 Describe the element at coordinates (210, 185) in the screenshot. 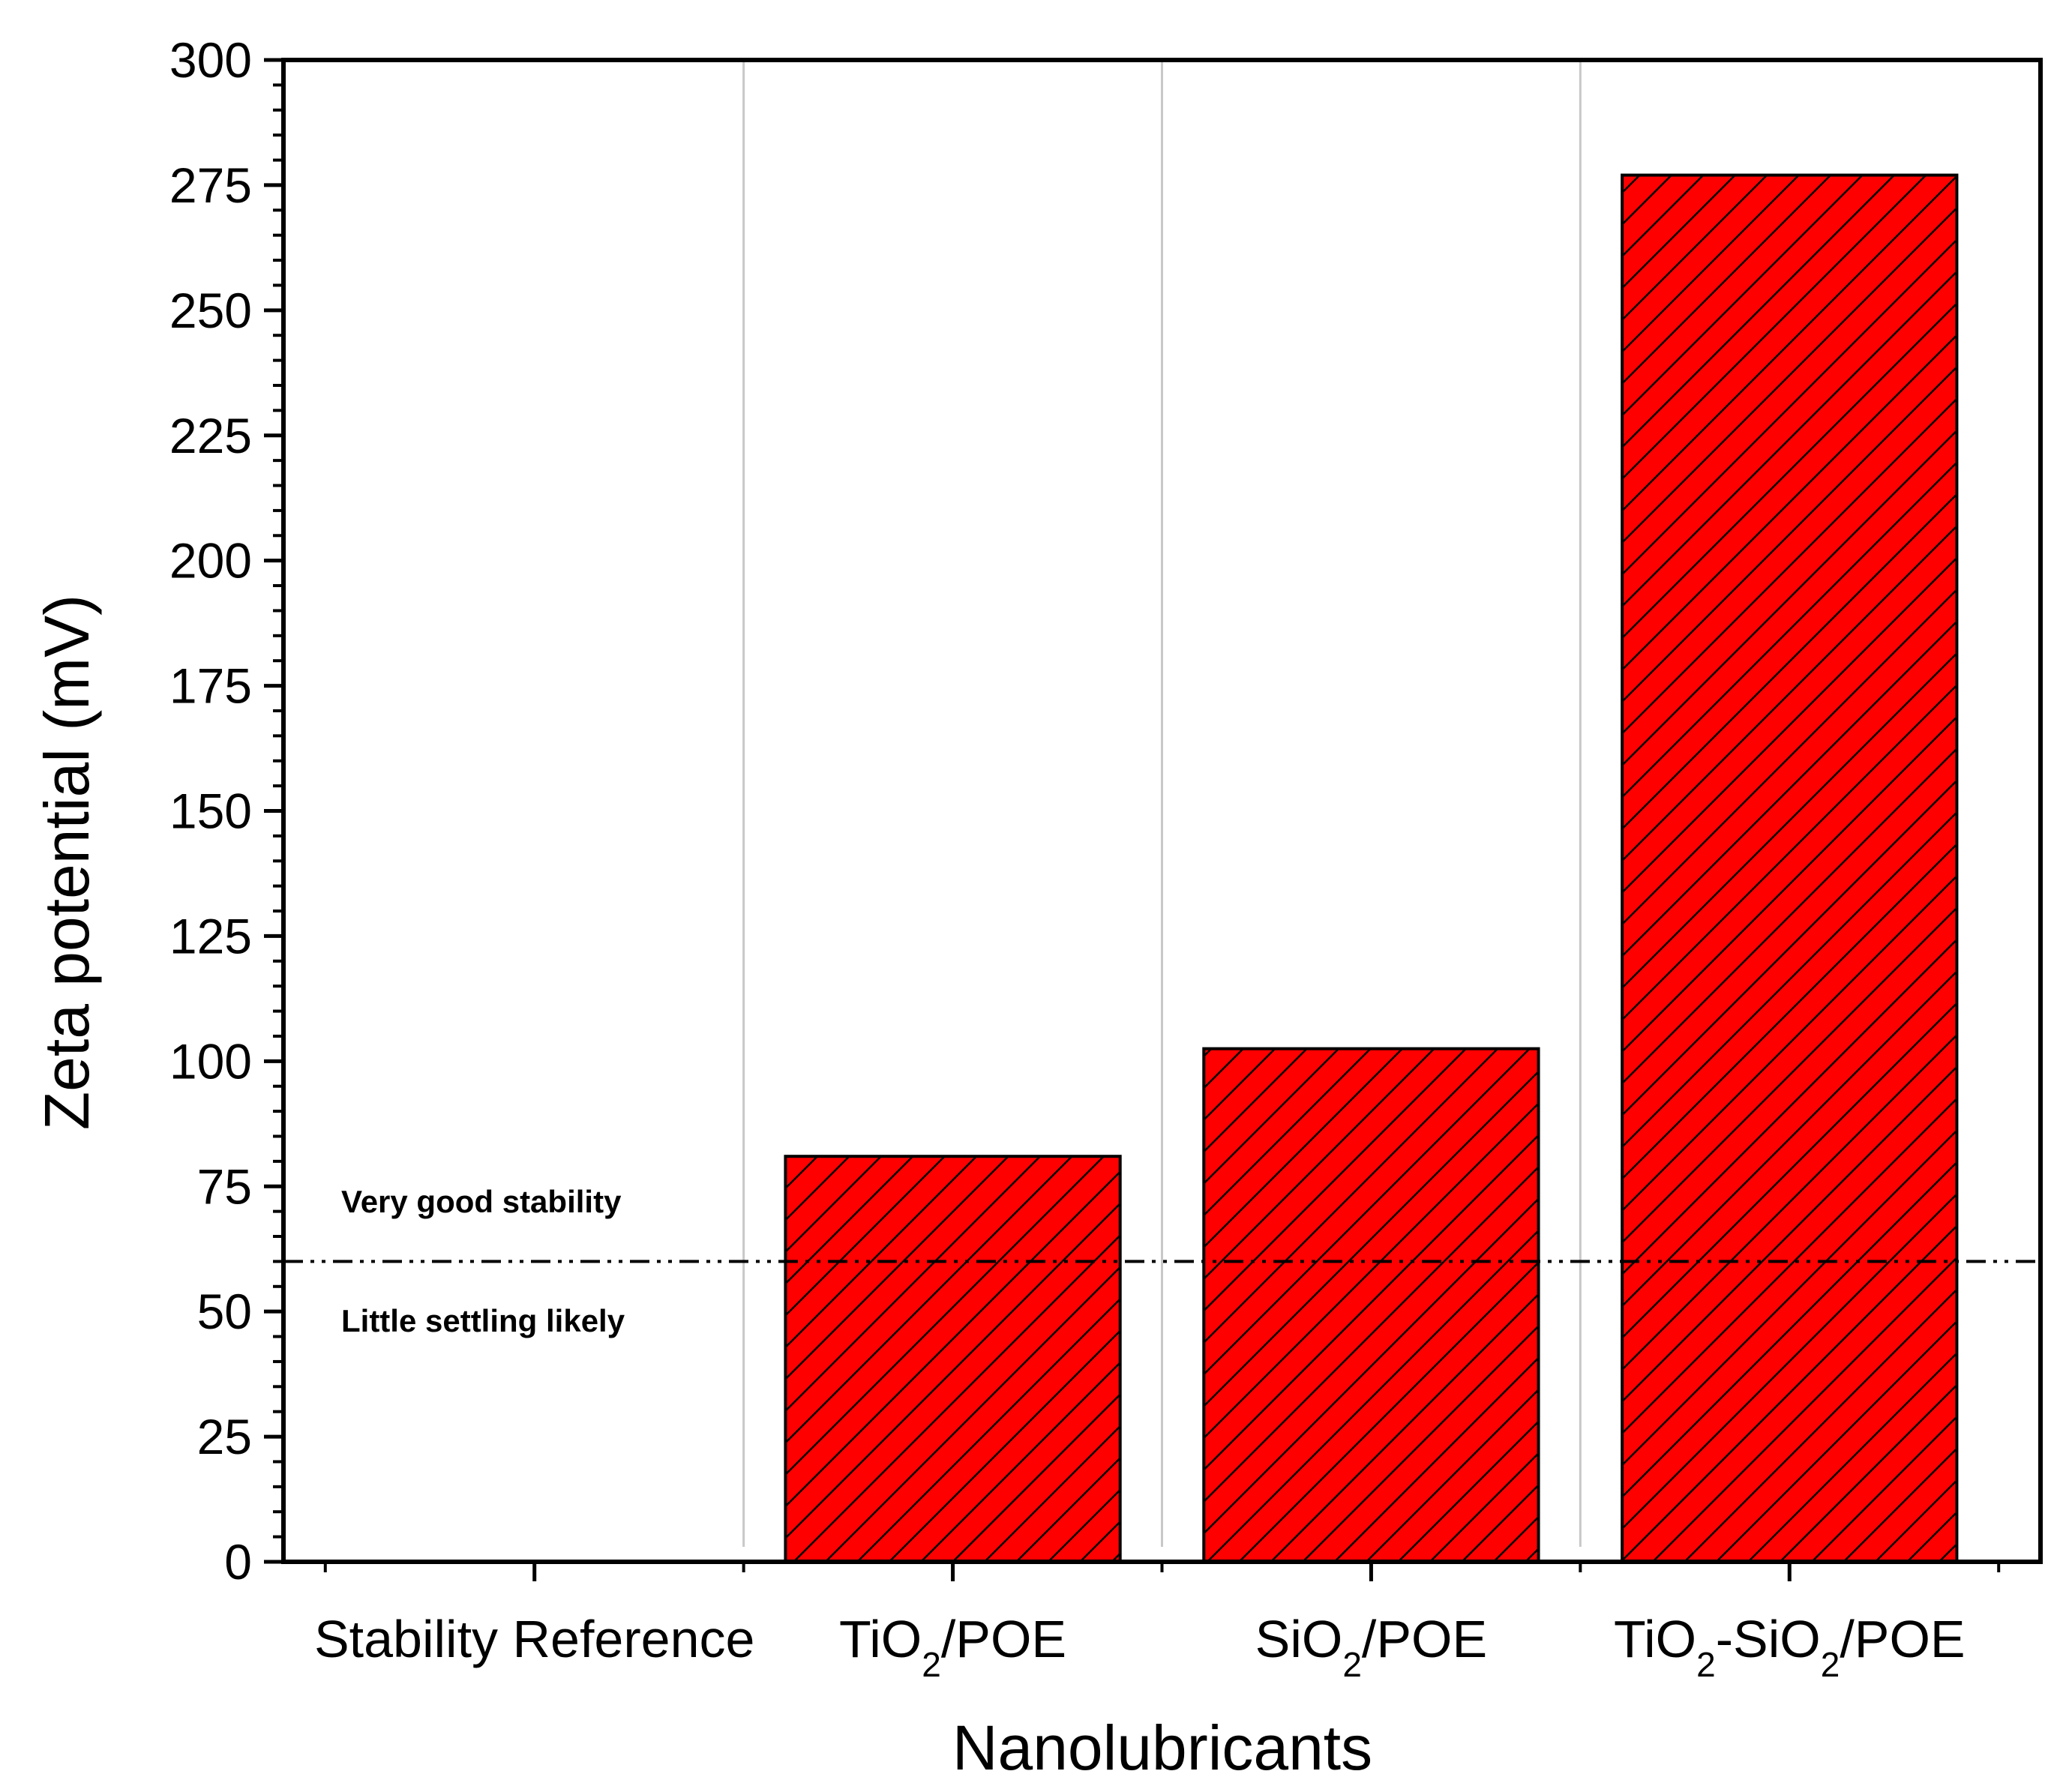

I see `y-tick-label: 275` at that location.